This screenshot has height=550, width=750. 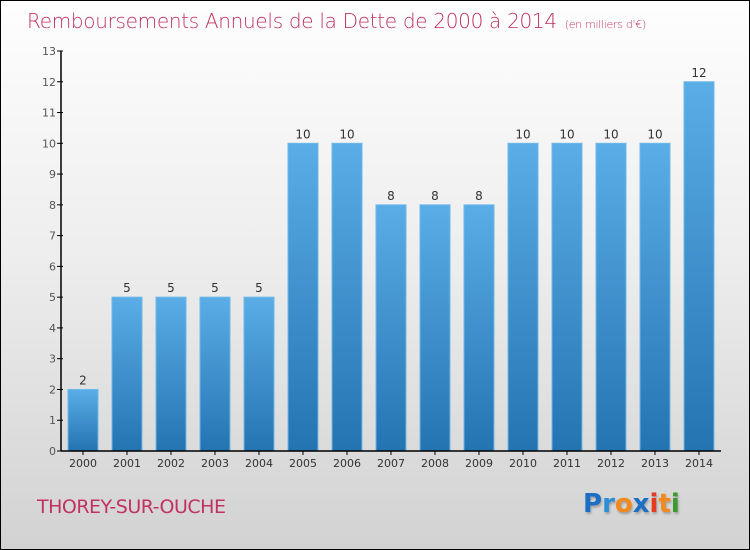 I want to click on x-tick-label-2007: 2007, so click(x=391, y=463).